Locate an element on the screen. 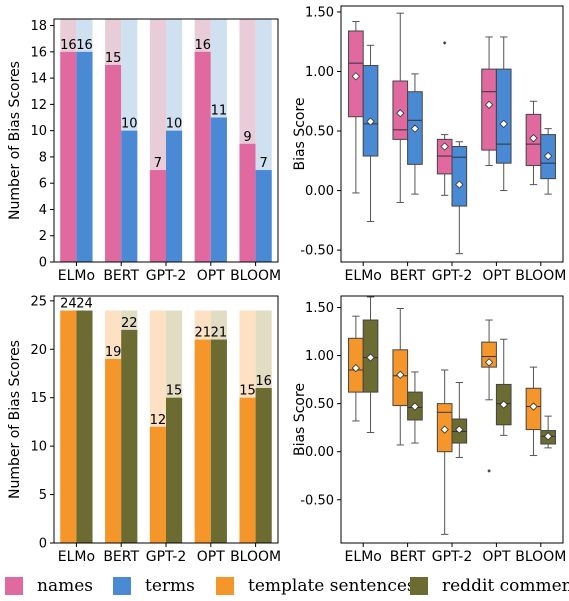 This screenshot has height=601, width=569. y-tick-label: -0.50 is located at coordinates (317, 500).